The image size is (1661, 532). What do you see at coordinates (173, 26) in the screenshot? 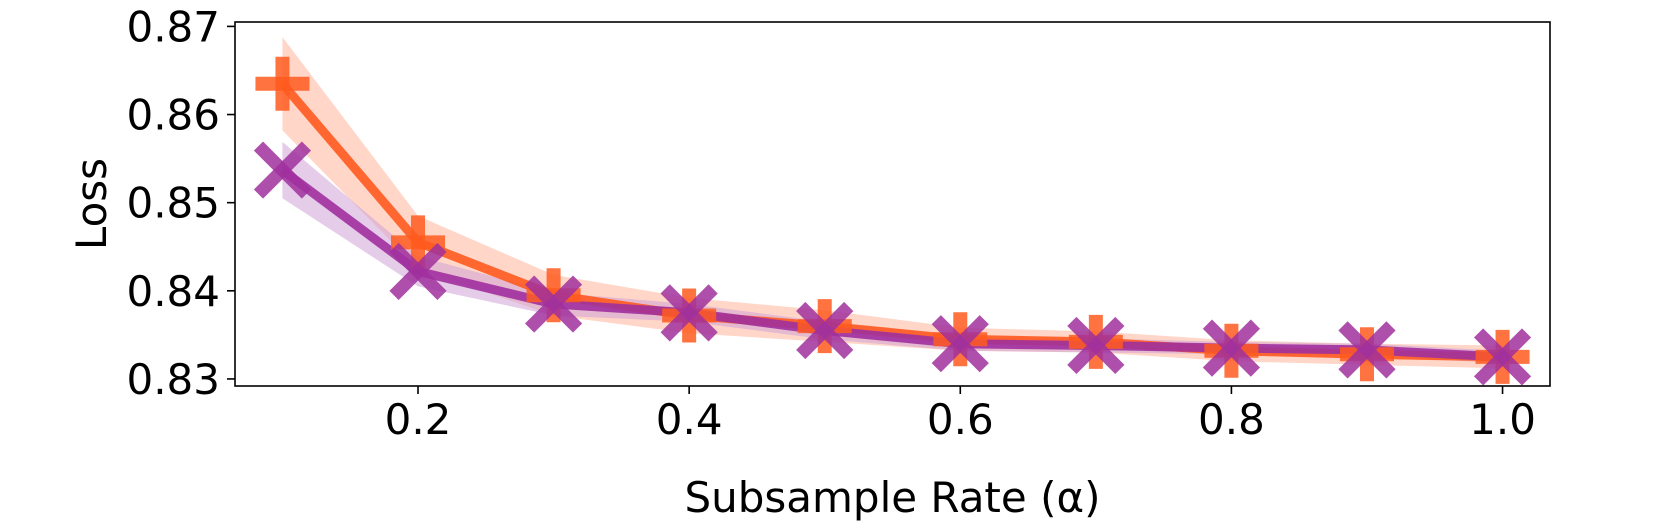
I see `y-tick-label: 0.87` at bounding box center [173, 26].